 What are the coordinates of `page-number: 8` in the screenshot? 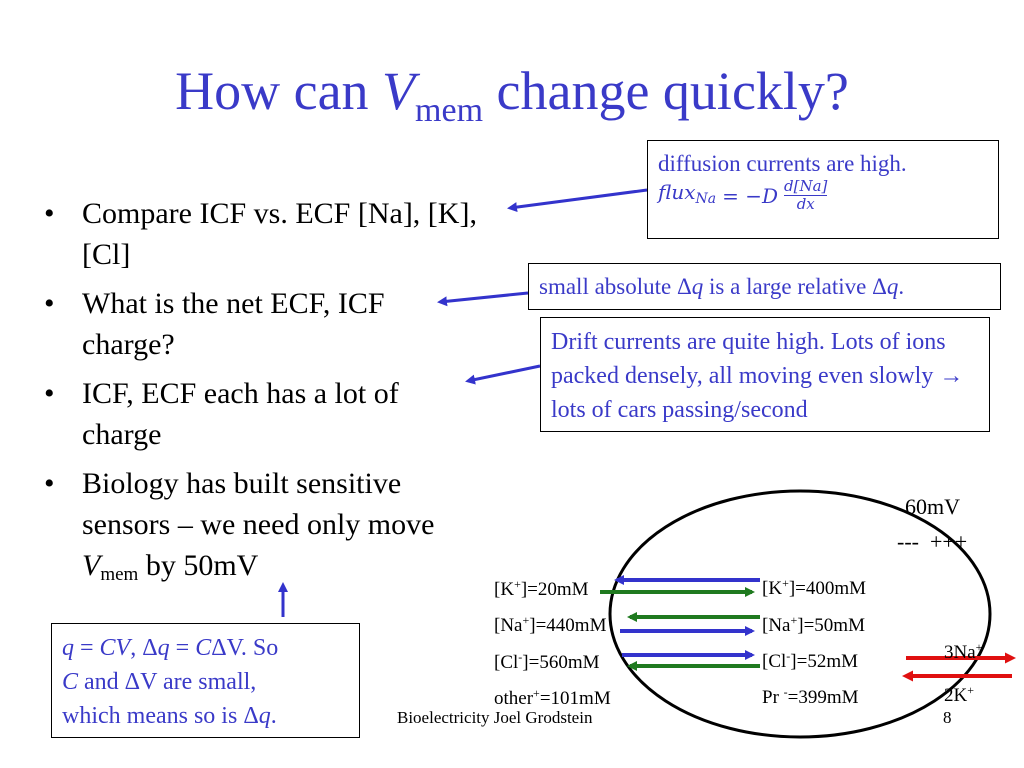 It's located at (947, 717).